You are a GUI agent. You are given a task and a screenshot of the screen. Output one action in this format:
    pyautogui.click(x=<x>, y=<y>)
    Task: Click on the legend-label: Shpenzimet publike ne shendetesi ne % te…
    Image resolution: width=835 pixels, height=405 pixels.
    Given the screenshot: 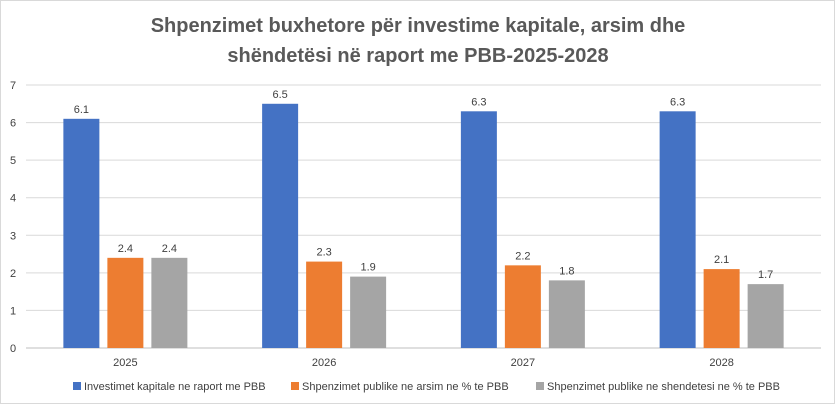 What is the action you would take?
    pyautogui.click(x=663, y=387)
    